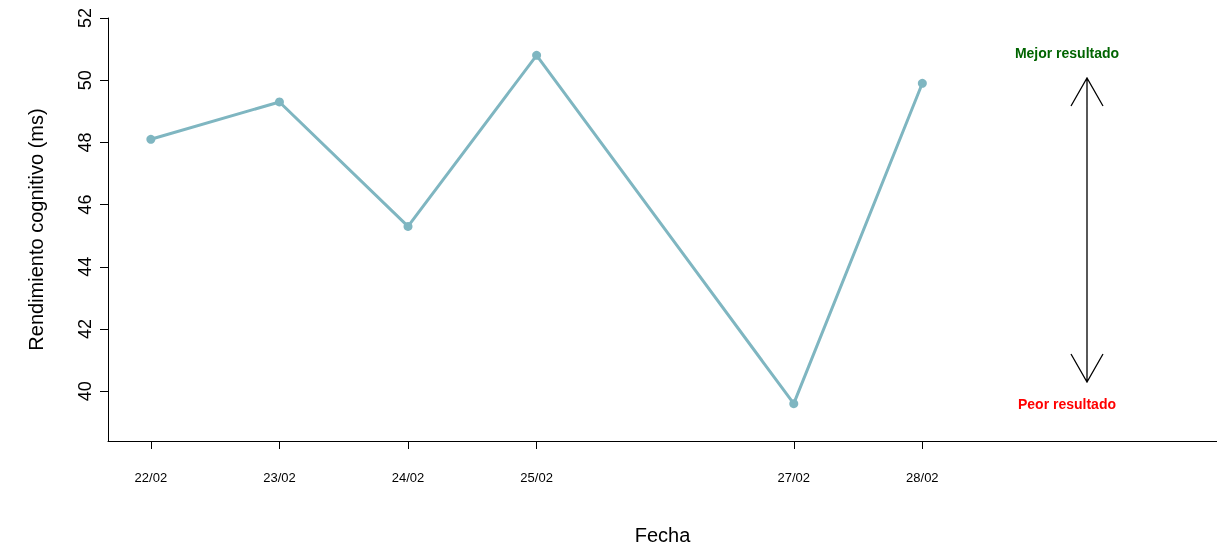 This screenshot has width=1217, height=550. Describe the element at coordinates (85, 80) in the screenshot. I see `y-tick-label: 50` at that location.